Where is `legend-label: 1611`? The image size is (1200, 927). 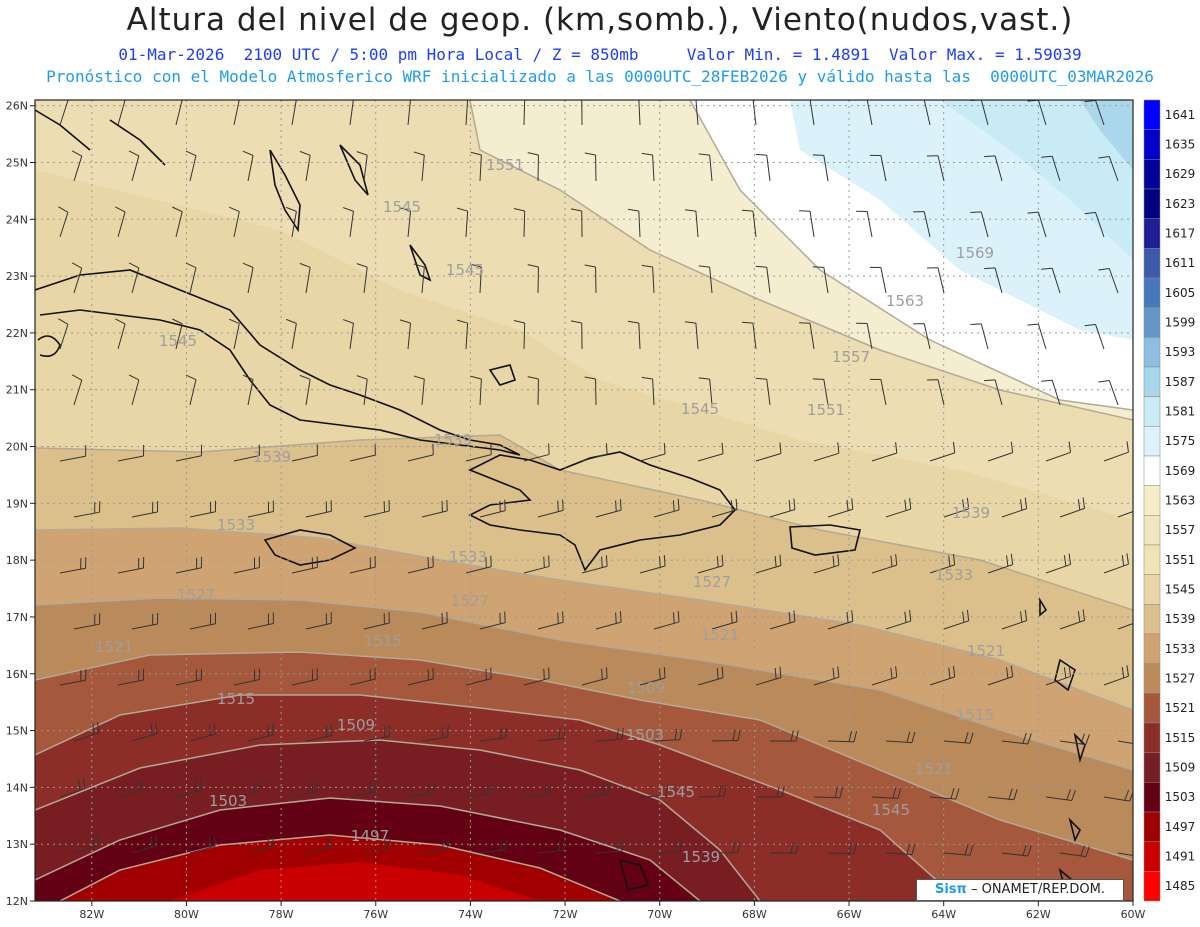
legend-label: 1611 is located at coordinates (1180, 263).